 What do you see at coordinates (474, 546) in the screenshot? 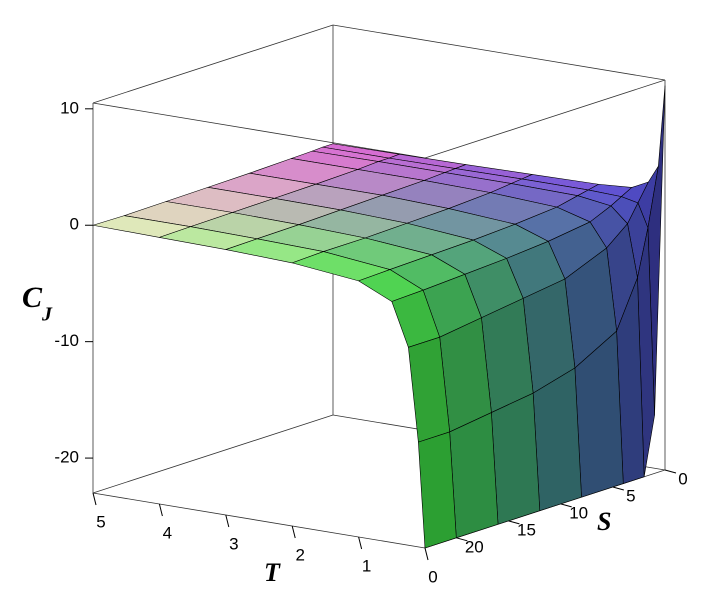
I see `y-tick-label: 20` at bounding box center [474, 546].